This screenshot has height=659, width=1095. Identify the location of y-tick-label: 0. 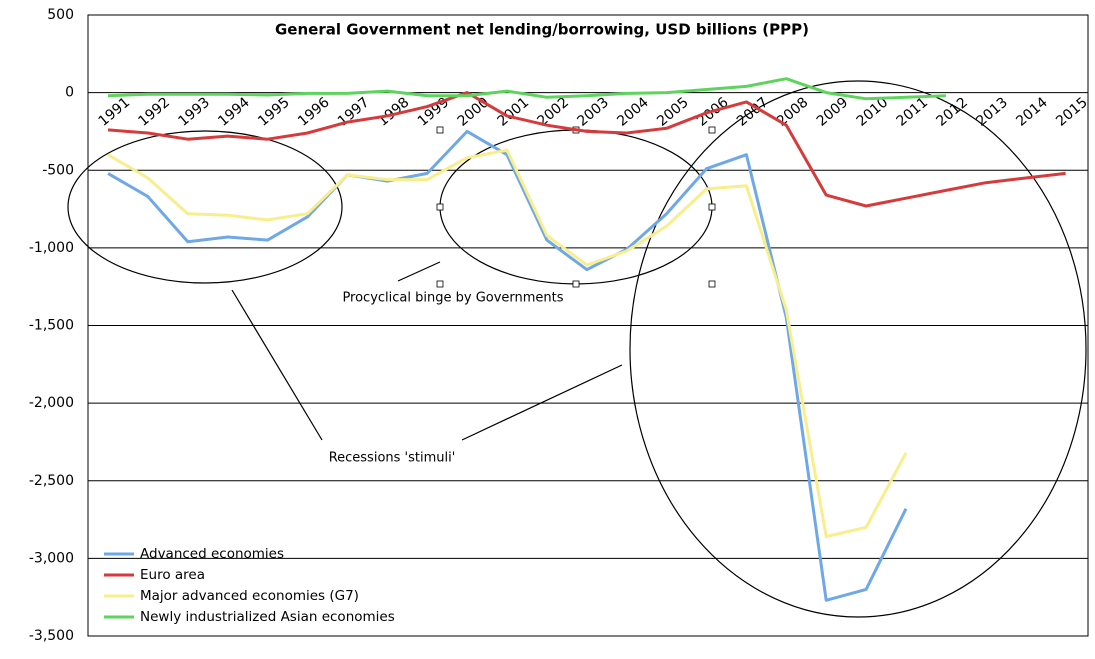
(69, 93).